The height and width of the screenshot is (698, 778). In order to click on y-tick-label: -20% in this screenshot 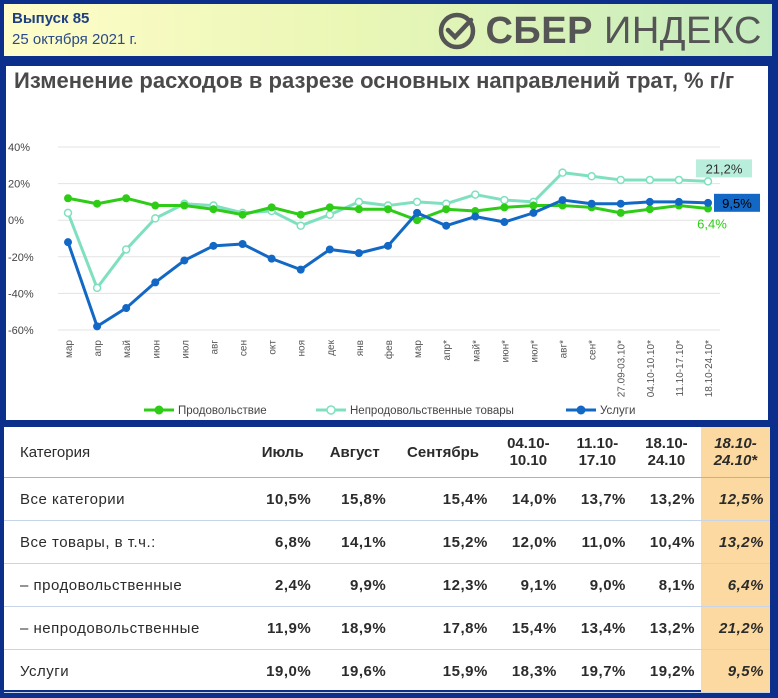, I will do `click(21, 258)`.